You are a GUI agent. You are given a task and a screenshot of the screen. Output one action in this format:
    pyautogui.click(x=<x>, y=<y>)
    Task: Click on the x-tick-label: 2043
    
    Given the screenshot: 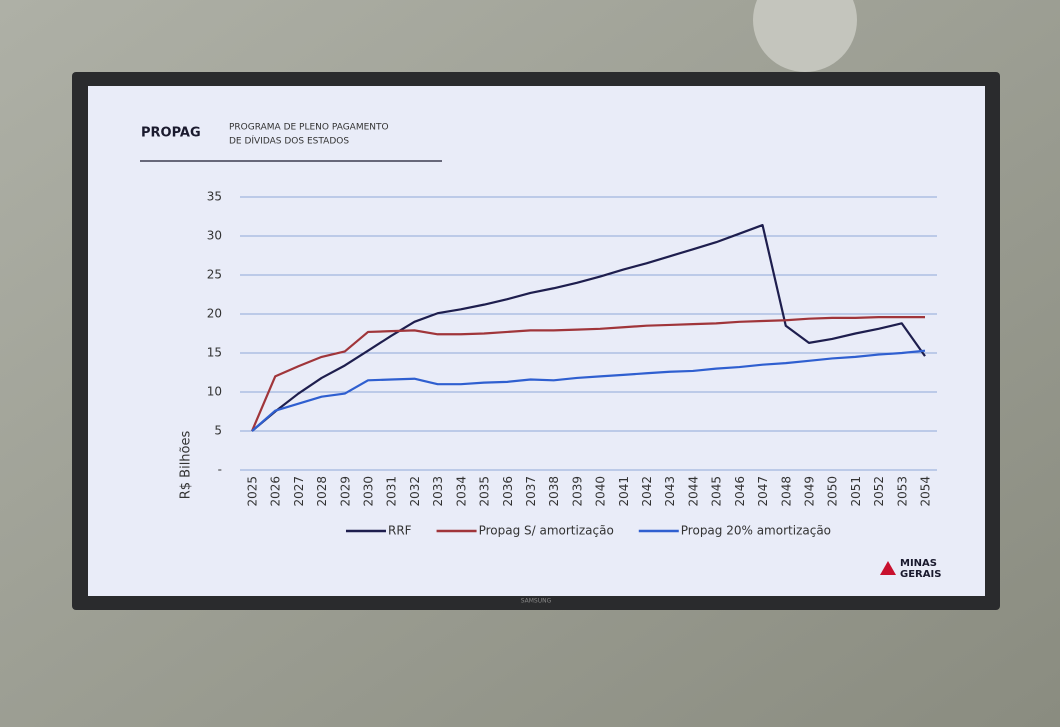 What is the action you would take?
    pyautogui.click(x=670, y=491)
    